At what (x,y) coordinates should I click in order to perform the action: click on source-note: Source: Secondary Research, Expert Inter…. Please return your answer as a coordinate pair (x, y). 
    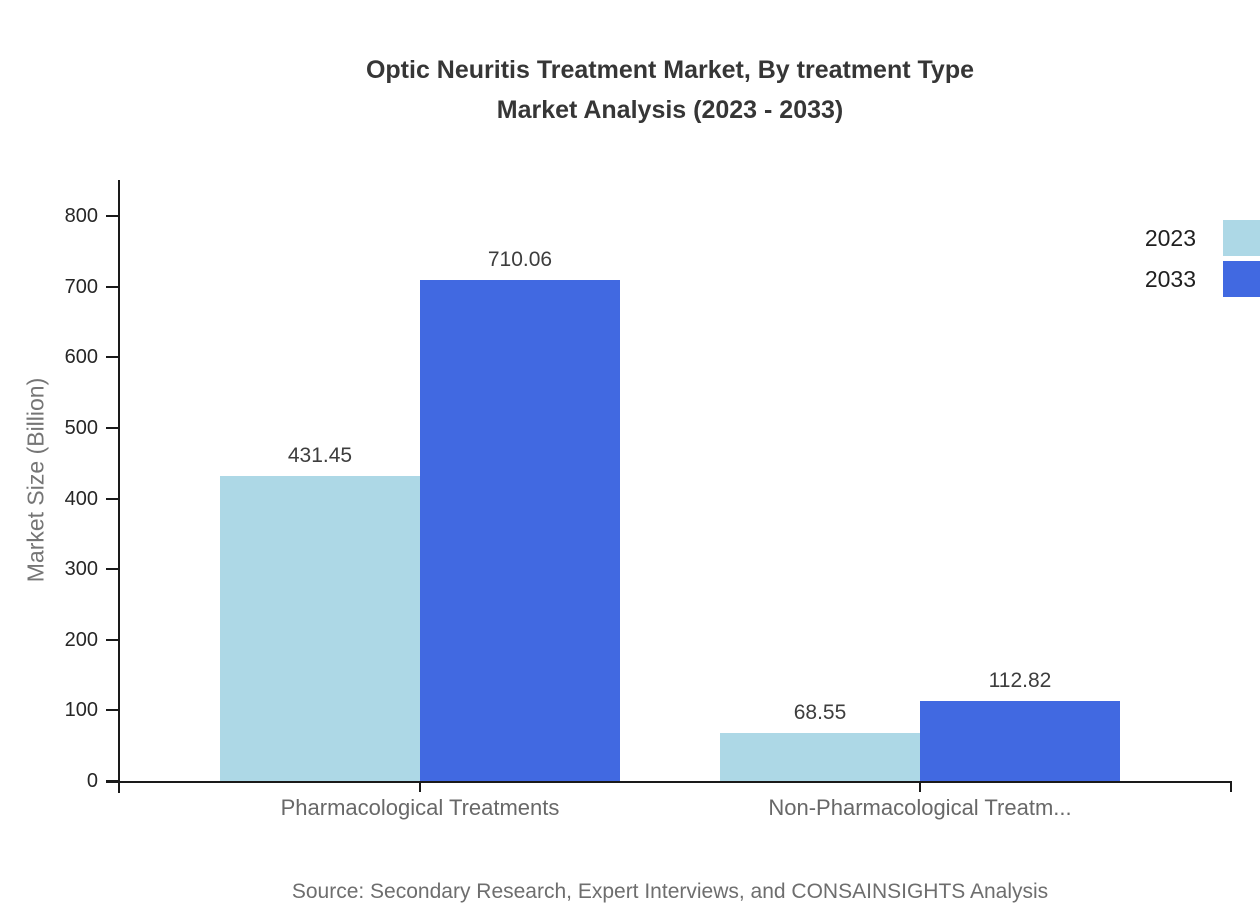
    Looking at the image, I should click on (670, 891).